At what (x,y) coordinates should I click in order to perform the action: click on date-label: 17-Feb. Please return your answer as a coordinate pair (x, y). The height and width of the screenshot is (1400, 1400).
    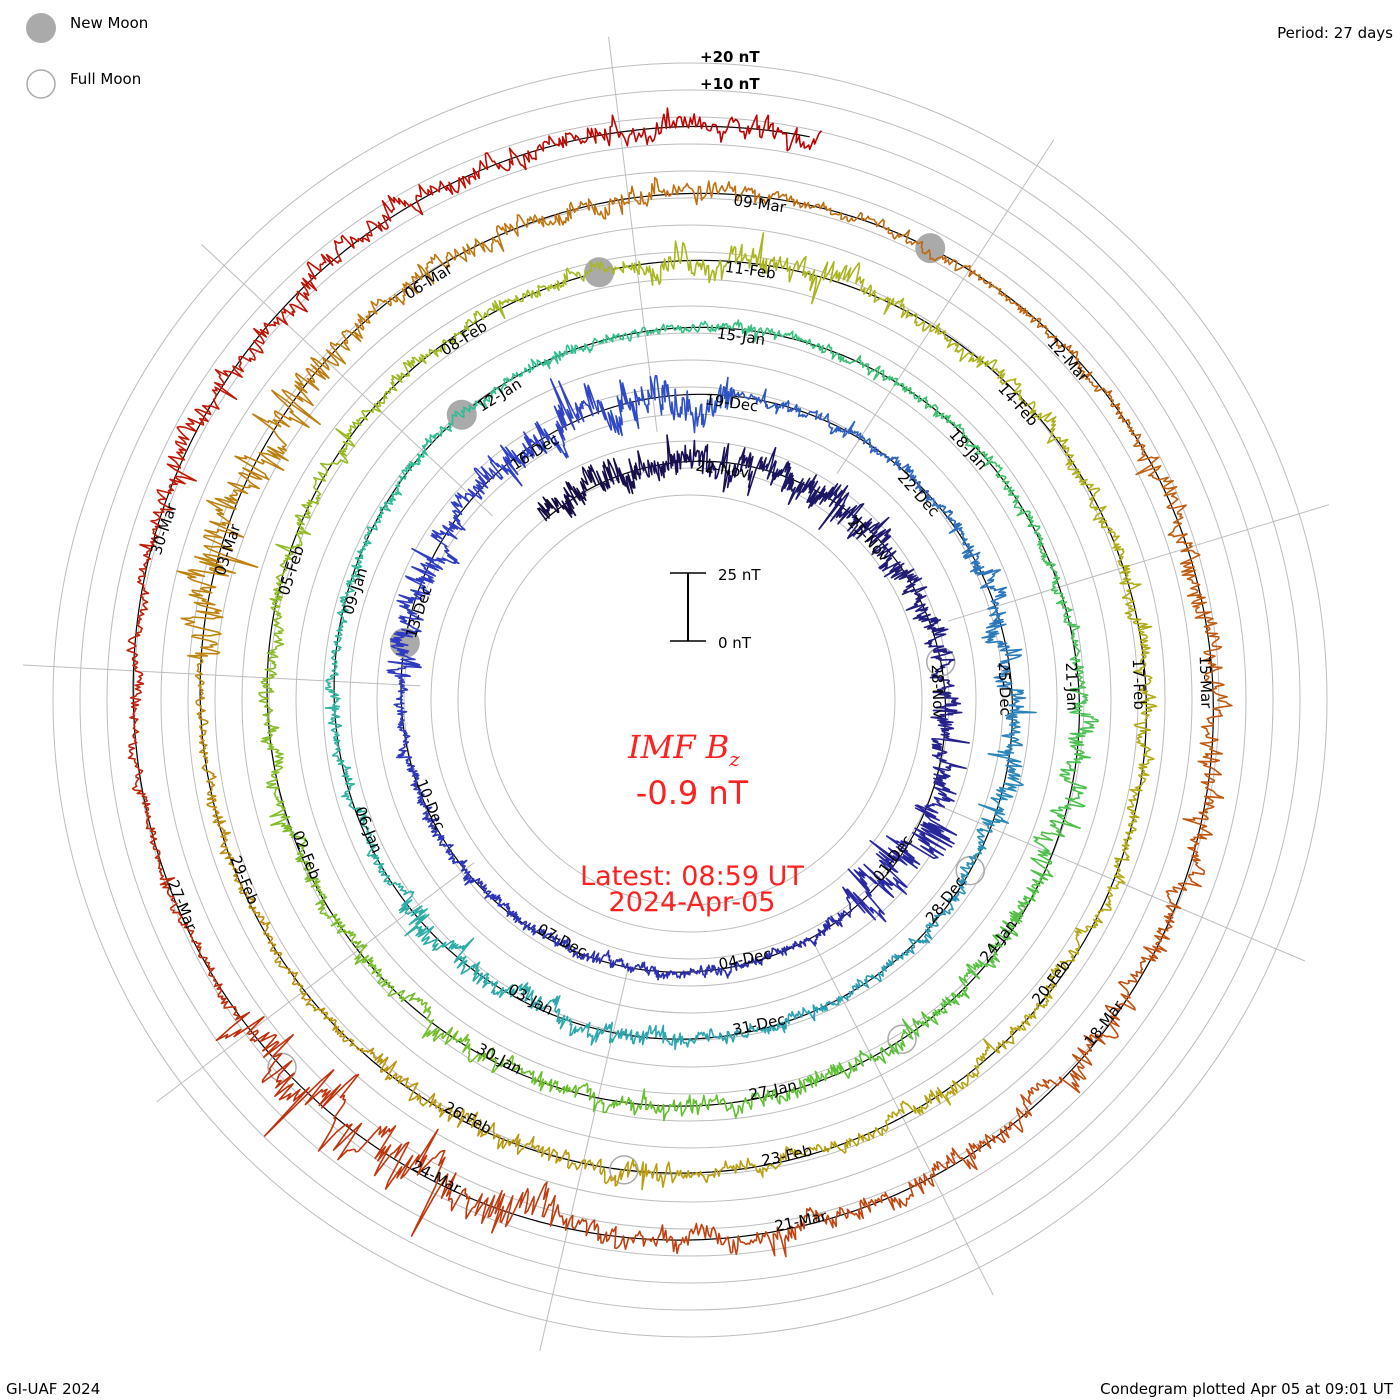
    Looking at the image, I should click on (1139, 685).